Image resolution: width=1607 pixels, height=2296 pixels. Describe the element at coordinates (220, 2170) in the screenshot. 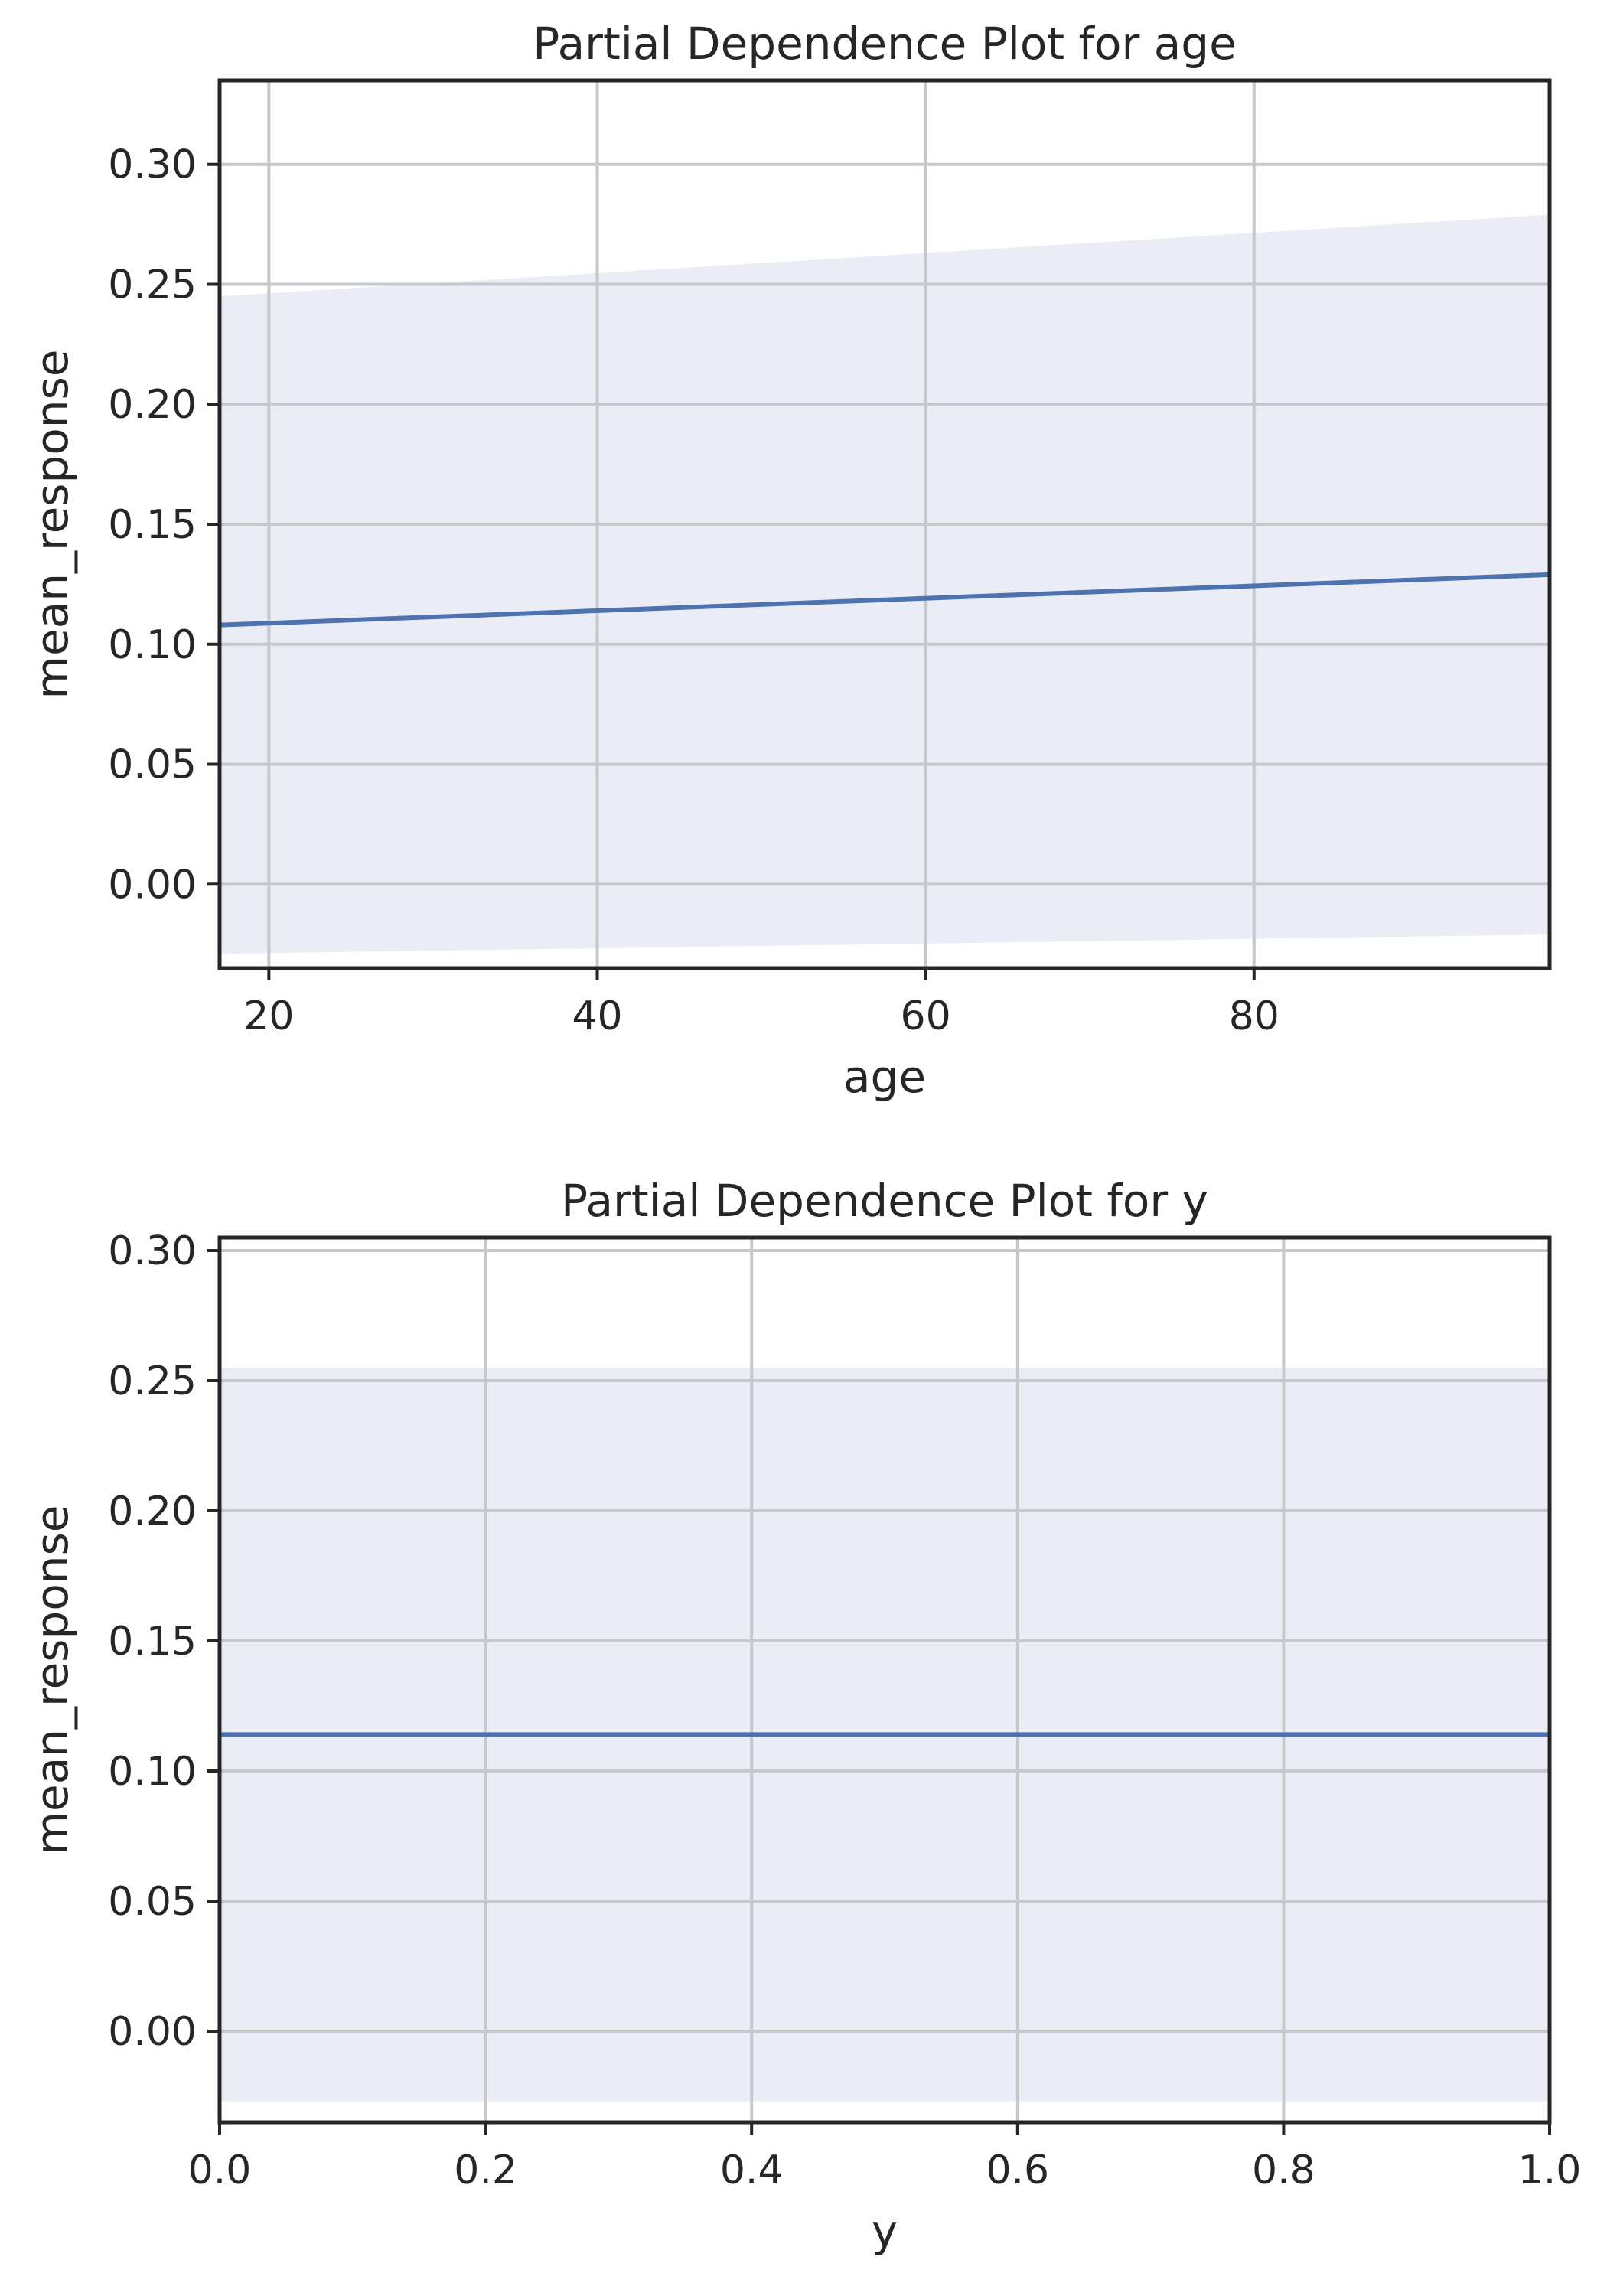

I see `x-tick-label: 0.0` at that location.